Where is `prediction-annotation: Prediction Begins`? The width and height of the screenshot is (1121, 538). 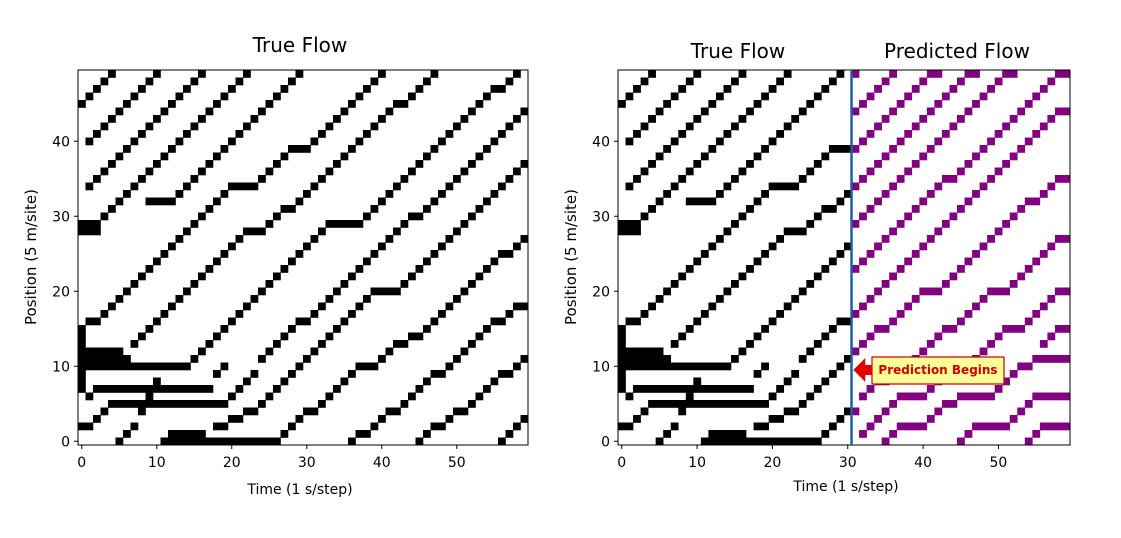 prediction-annotation: Prediction Begins is located at coordinates (929, 370).